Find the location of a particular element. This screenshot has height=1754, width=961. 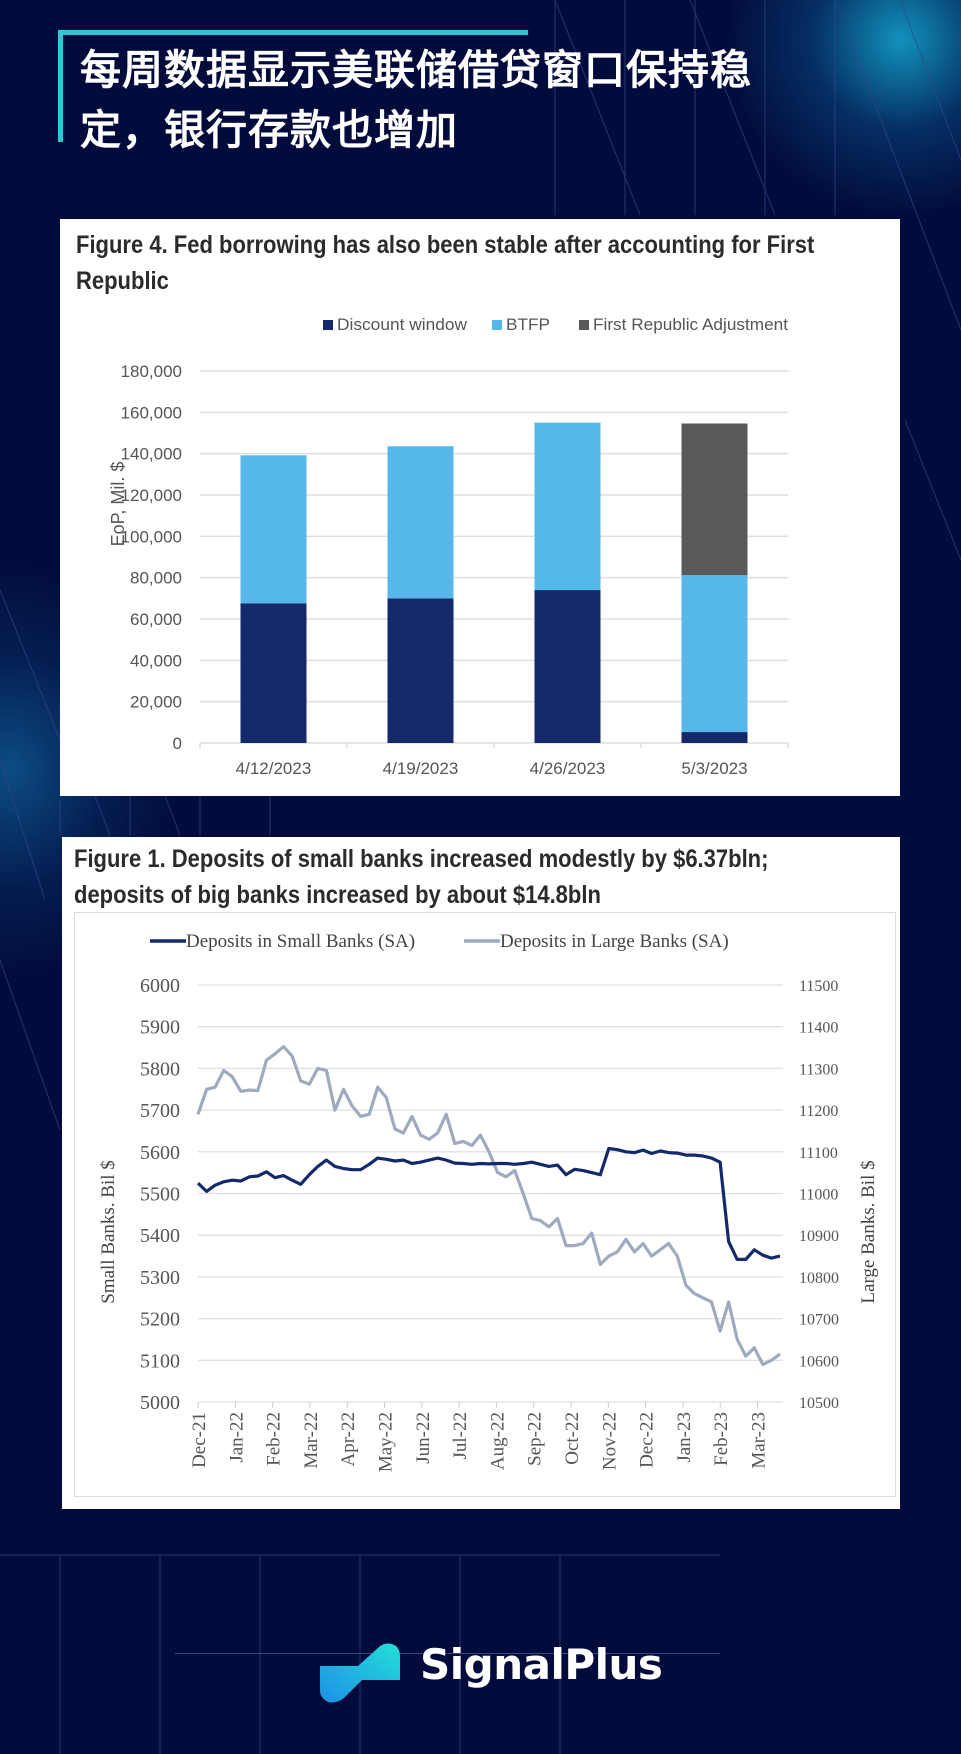

signalplus-logo-icon is located at coordinates (360, 1673).